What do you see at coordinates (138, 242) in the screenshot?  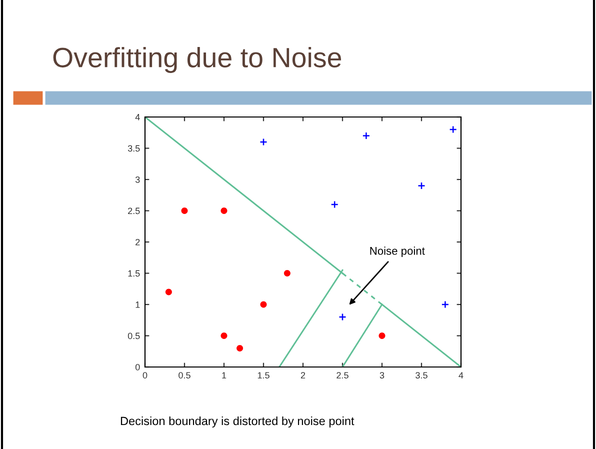 I see `y-tick-label: 2` at bounding box center [138, 242].